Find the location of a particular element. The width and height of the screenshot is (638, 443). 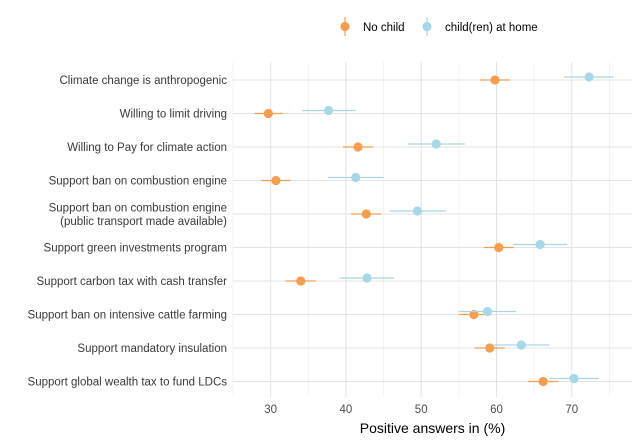

x-tick-label: 30 is located at coordinates (270, 410).